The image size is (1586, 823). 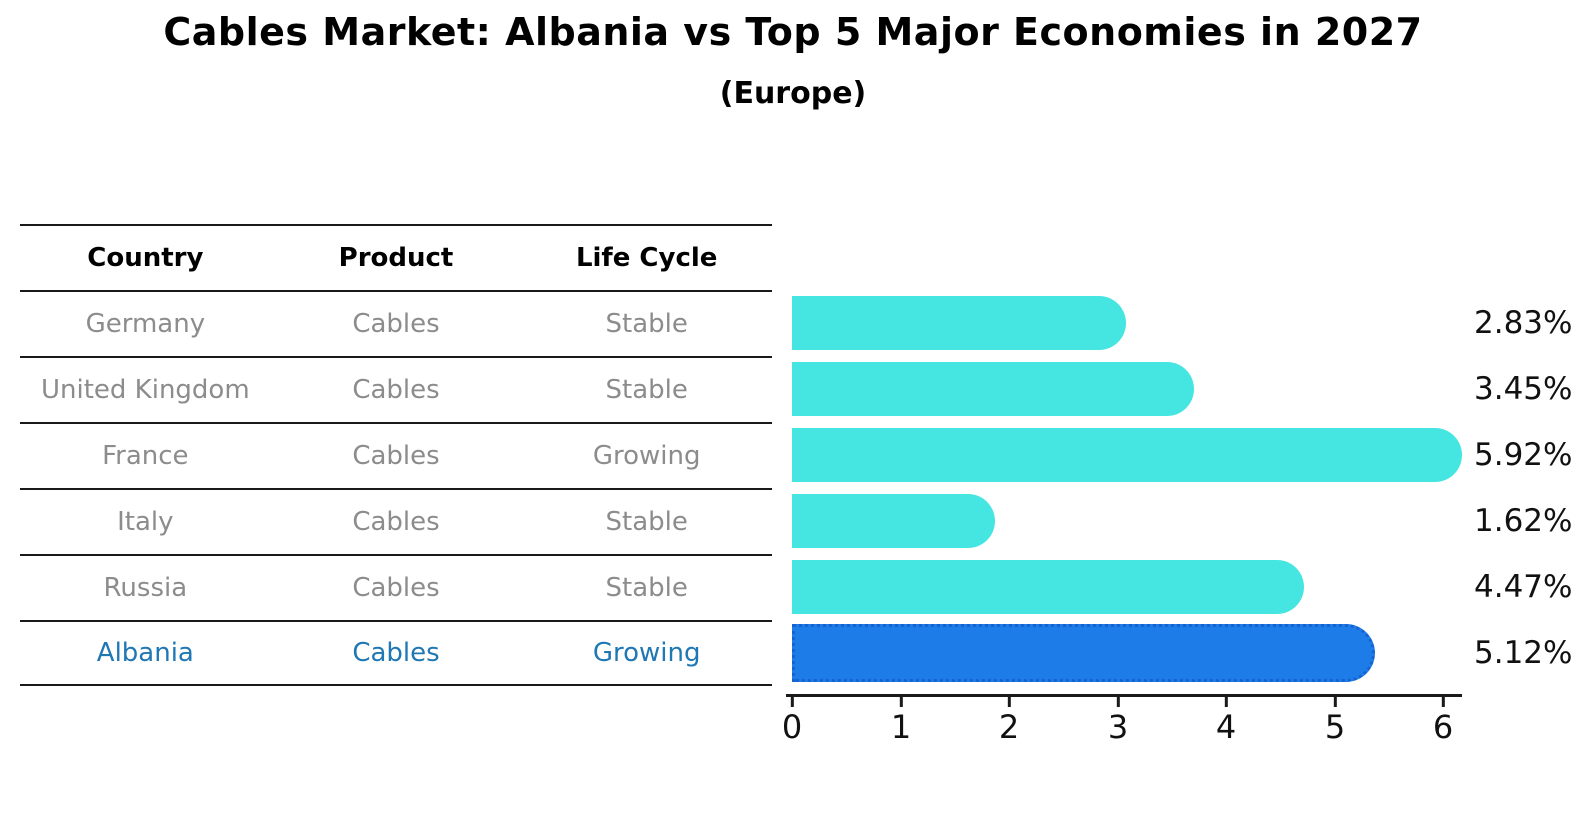 I want to click on table-header-row: Country Product Life Cycle, so click(x=396, y=257).